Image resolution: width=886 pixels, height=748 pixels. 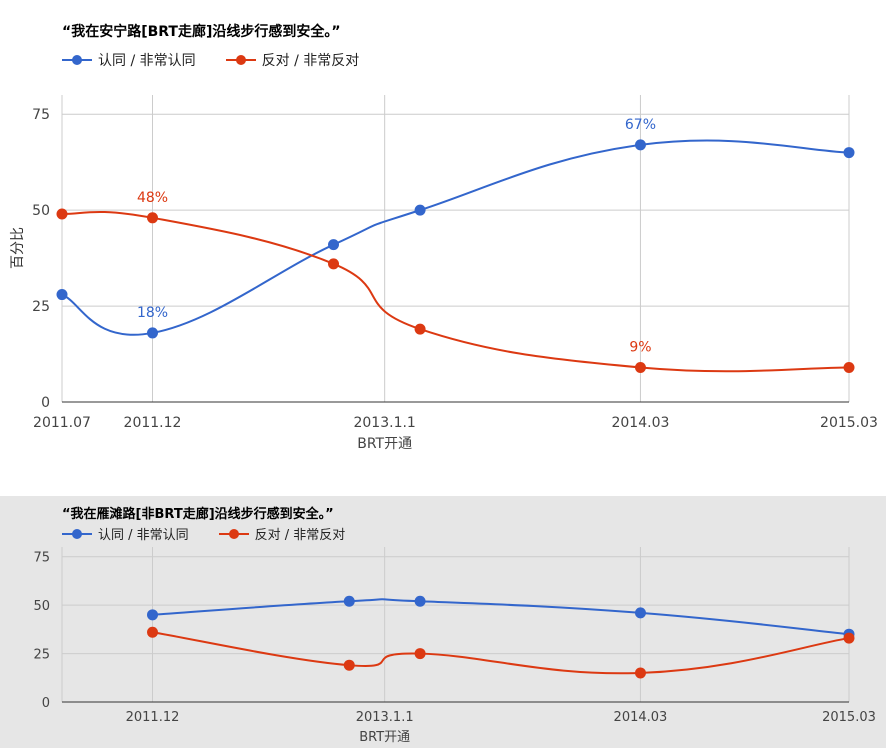 I want to click on data-label: 48%, so click(x=152, y=198).